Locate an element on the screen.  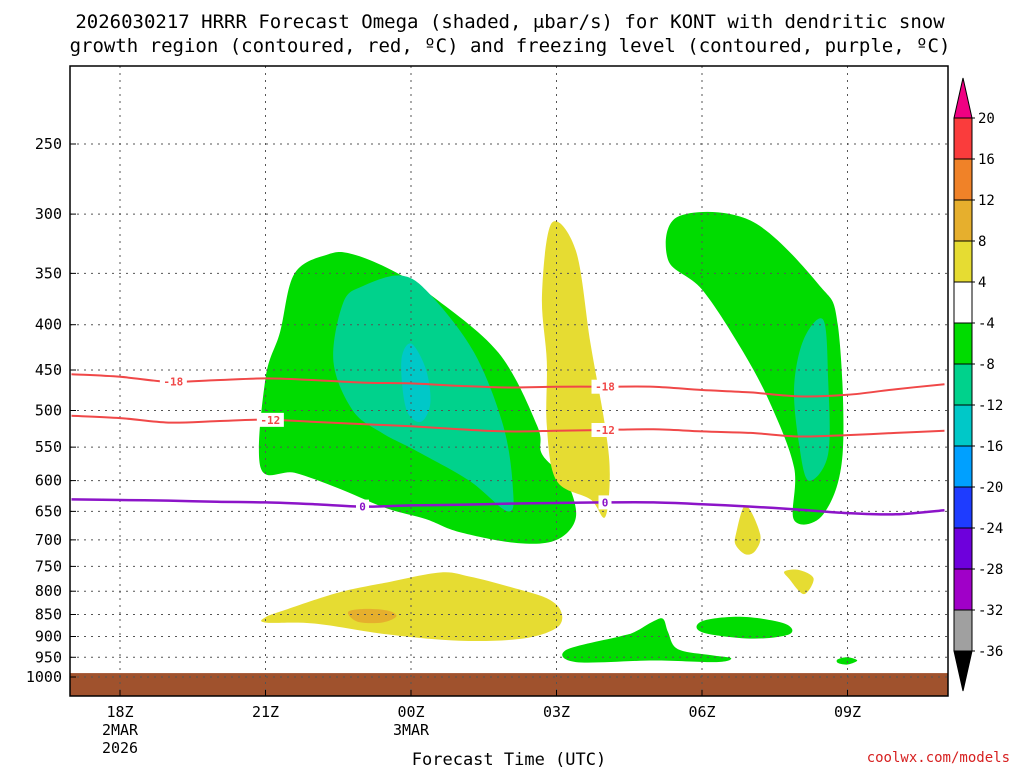
ytick-label-550: 550 is located at coordinates (48, 447).